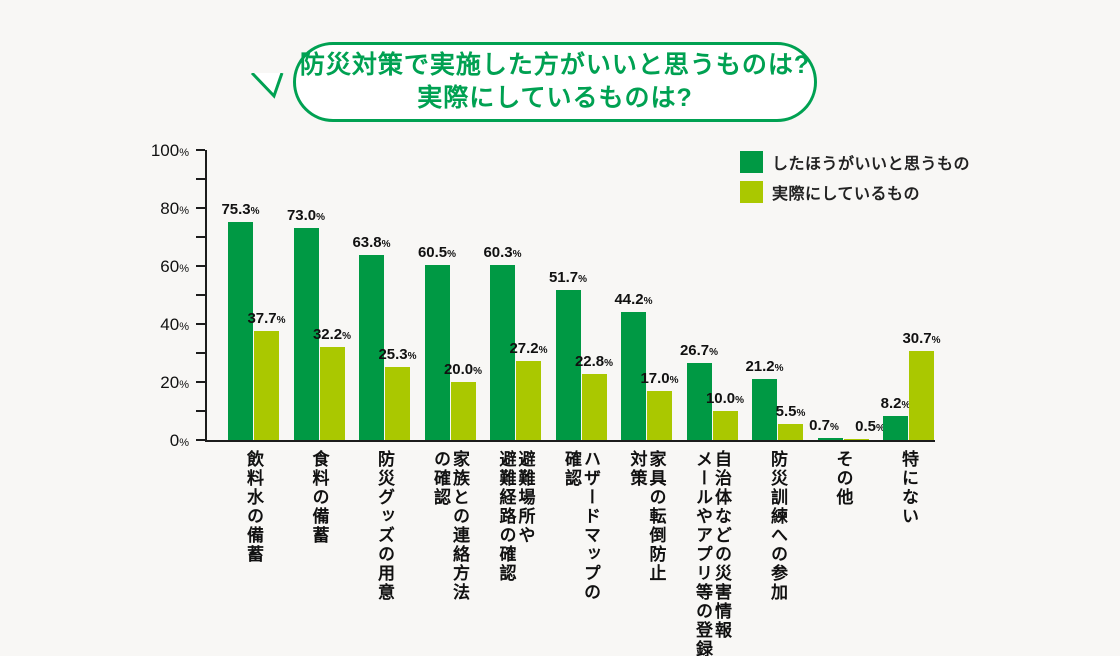 The width and height of the screenshot is (1120, 656). What do you see at coordinates (174, 266) in the screenshot?
I see `y-axis-tick-label: 60%` at bounding box center [174, 266].